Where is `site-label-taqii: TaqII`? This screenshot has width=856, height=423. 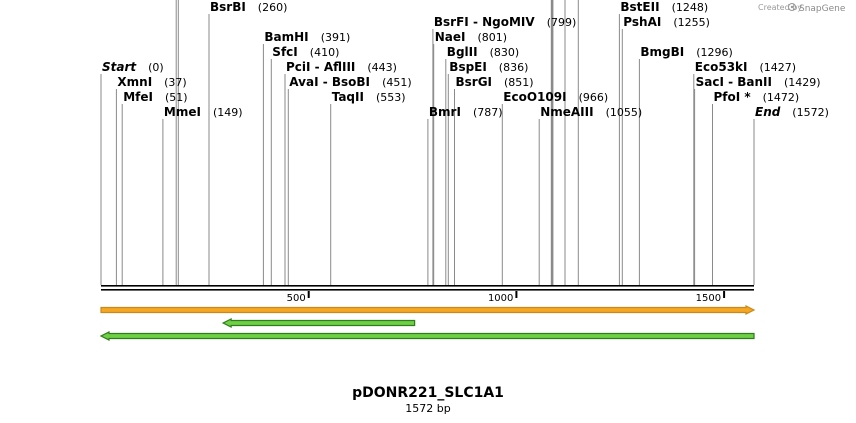 site-label-taqii: TaqII is located at coordinates (348, 97).